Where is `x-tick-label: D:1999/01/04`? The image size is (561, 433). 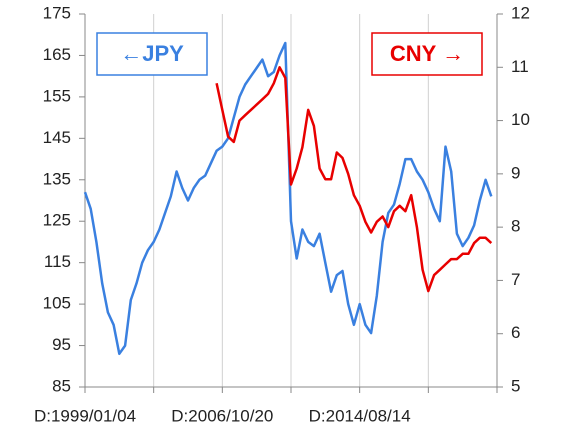 x-tick-label: D:1999/01/04 is located at coordinates (85, 415).